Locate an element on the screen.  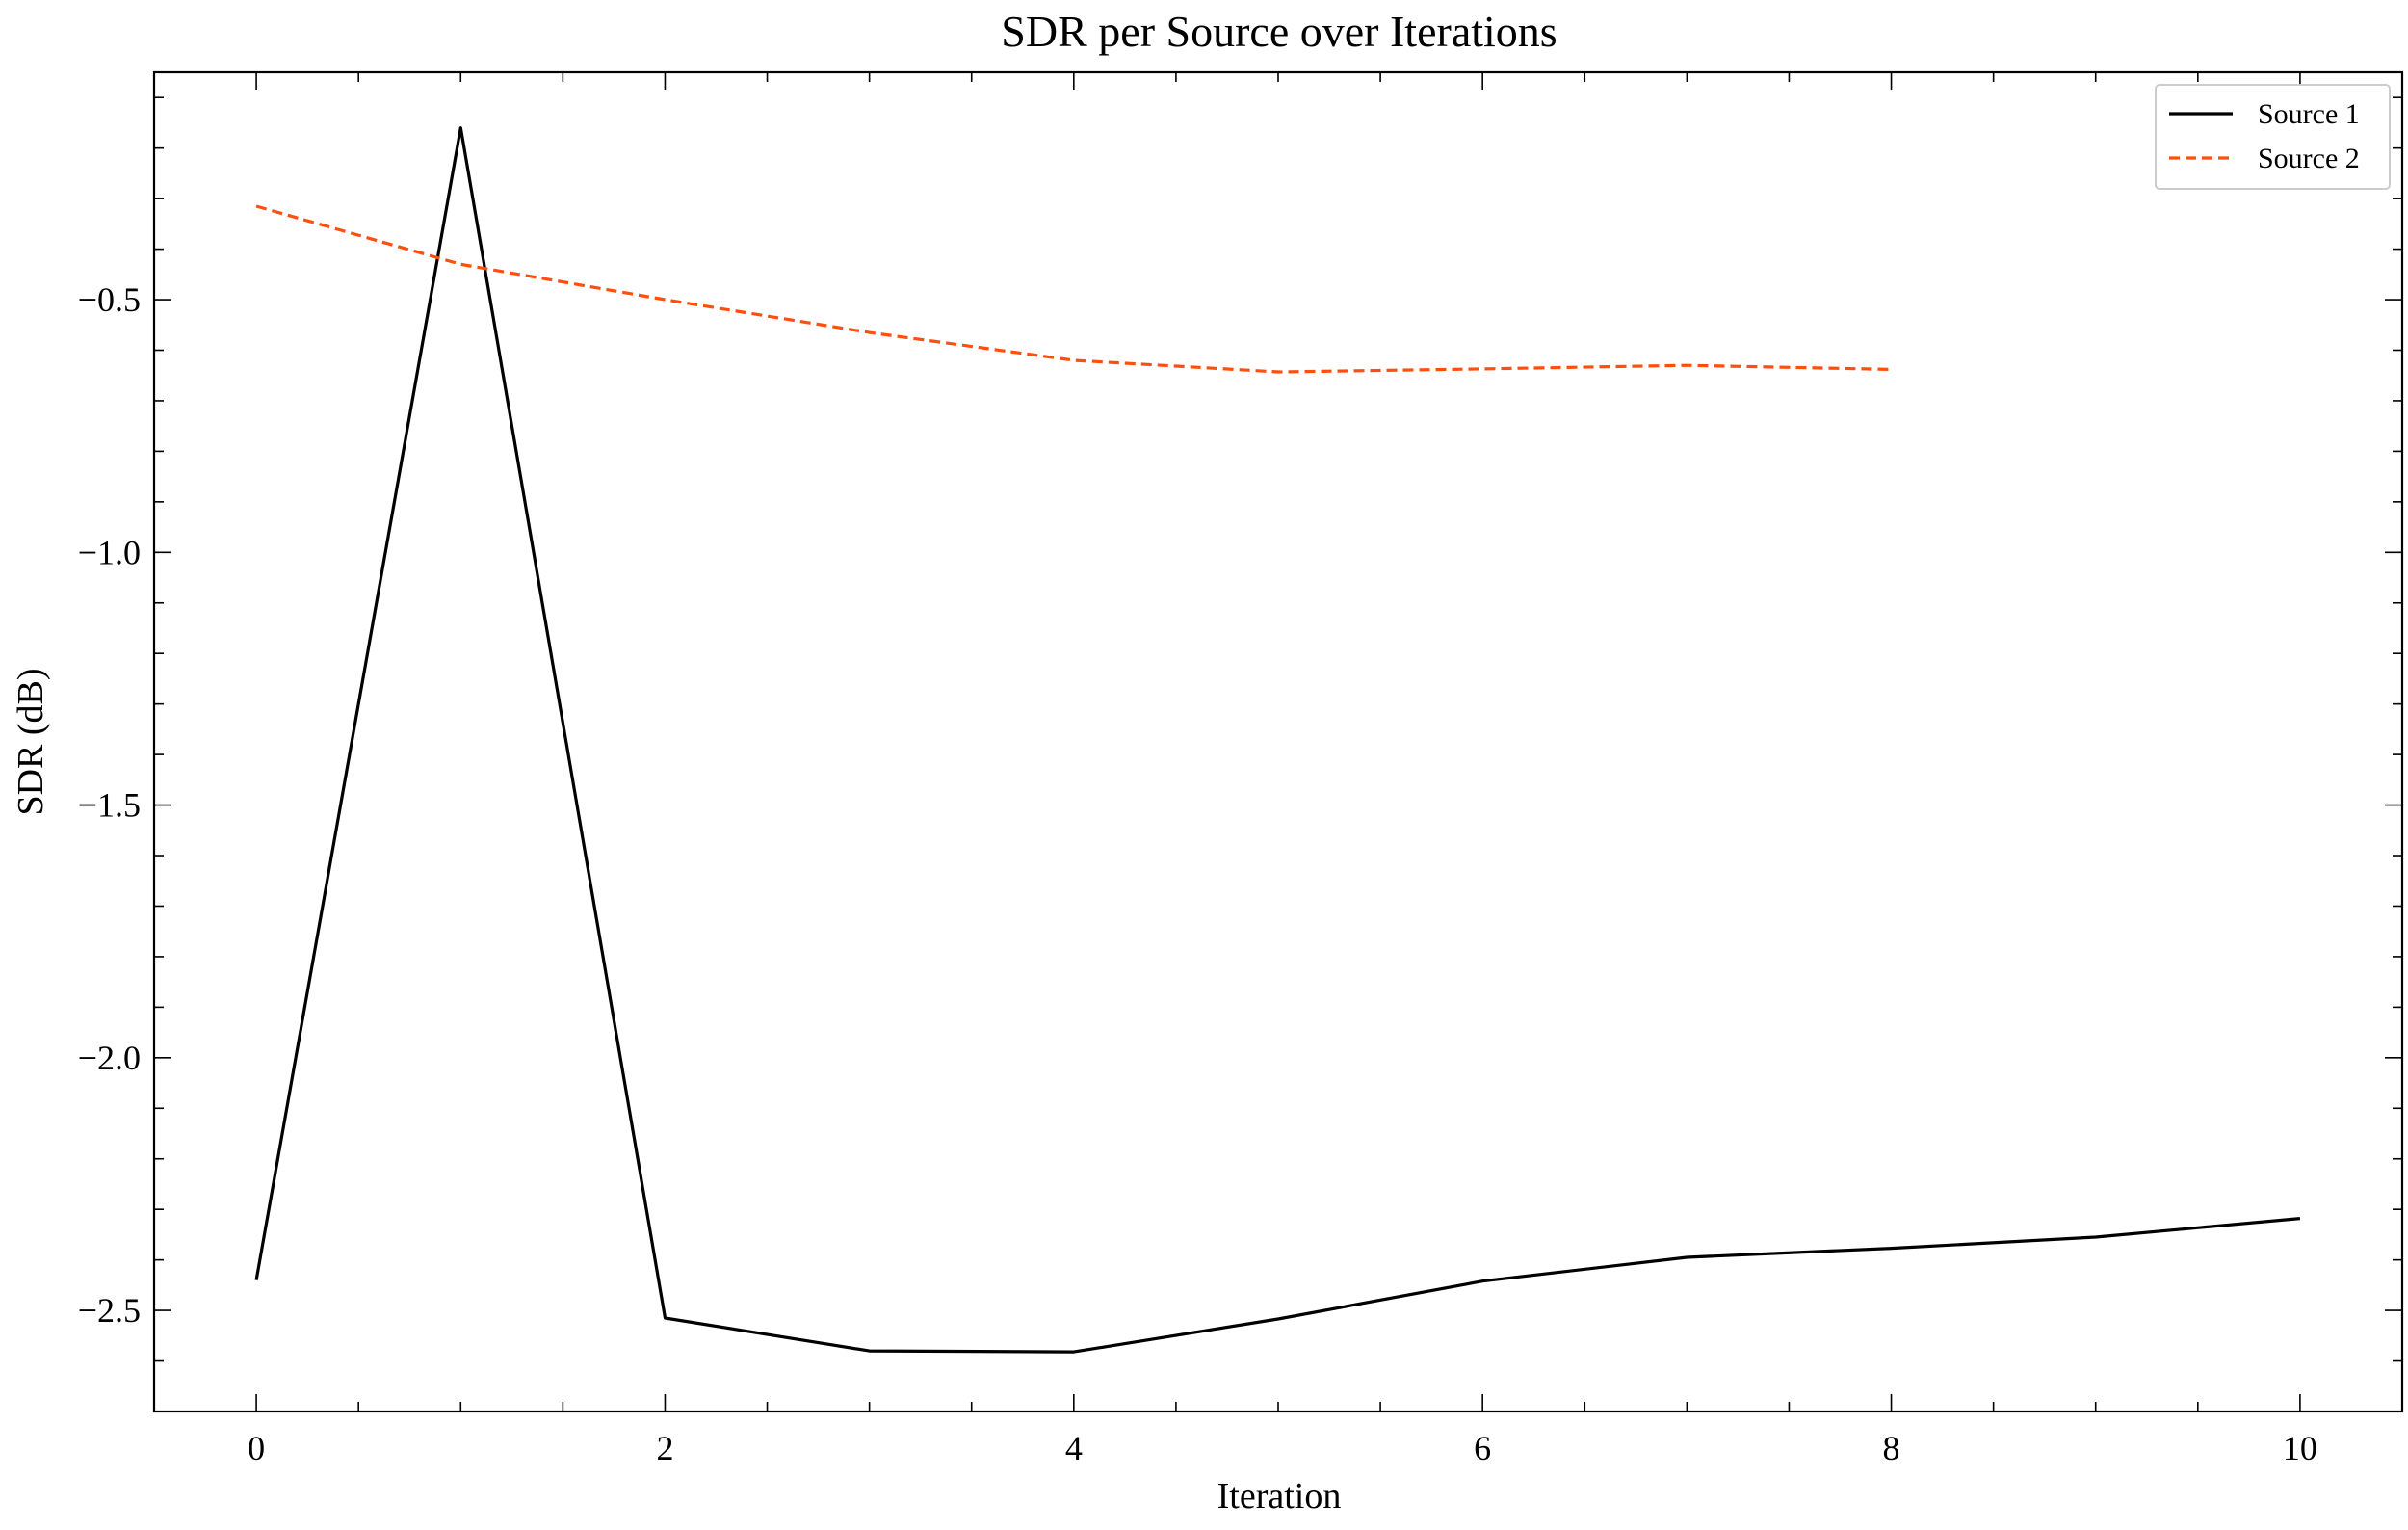
x-tick-label: 6 is located at coordinates (1482, 1448).